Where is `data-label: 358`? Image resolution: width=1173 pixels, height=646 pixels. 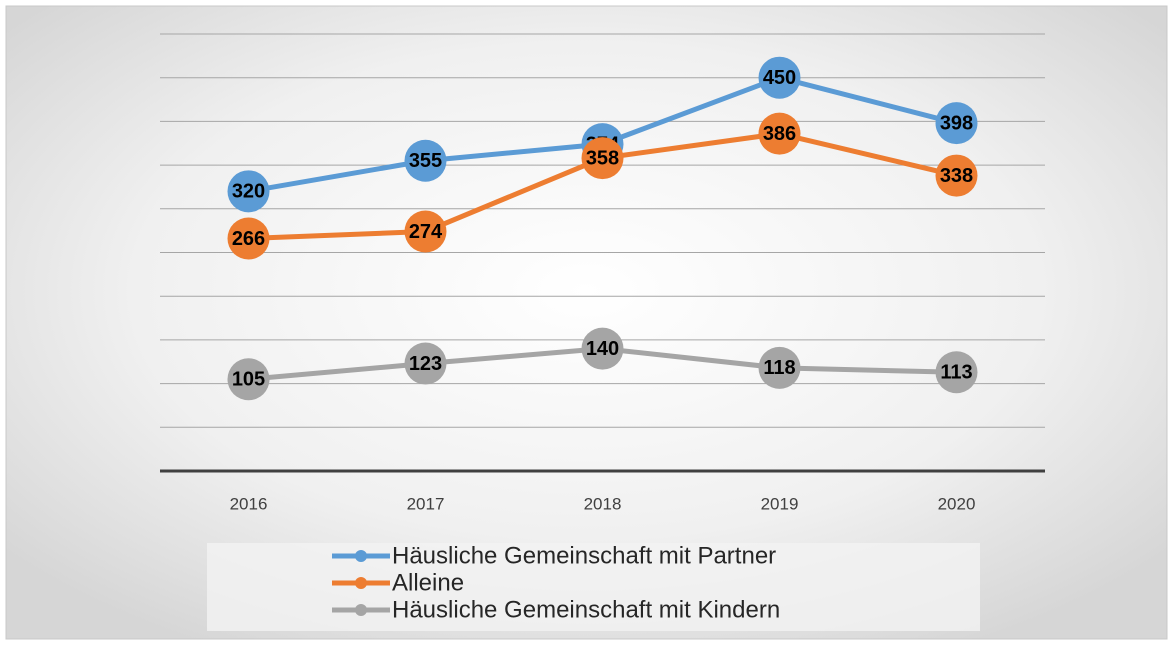 data-label: 358 is located at coordinates (602, 158).